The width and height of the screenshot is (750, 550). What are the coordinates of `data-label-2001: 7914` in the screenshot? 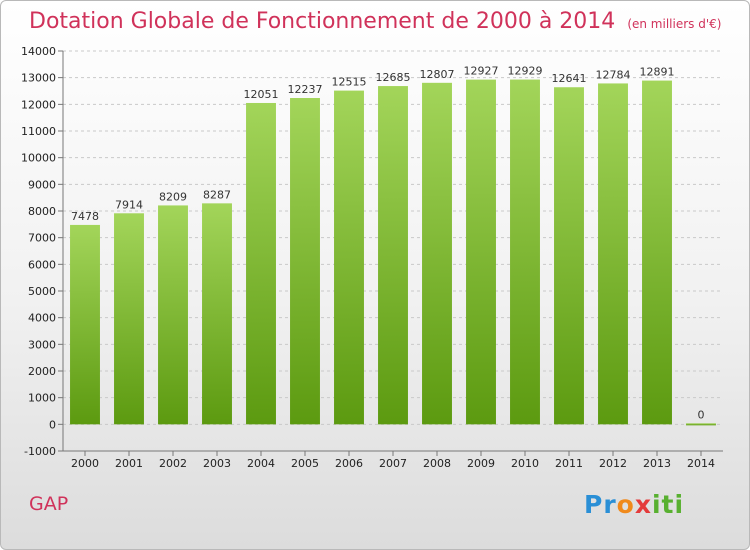 It's located at (129, 204).